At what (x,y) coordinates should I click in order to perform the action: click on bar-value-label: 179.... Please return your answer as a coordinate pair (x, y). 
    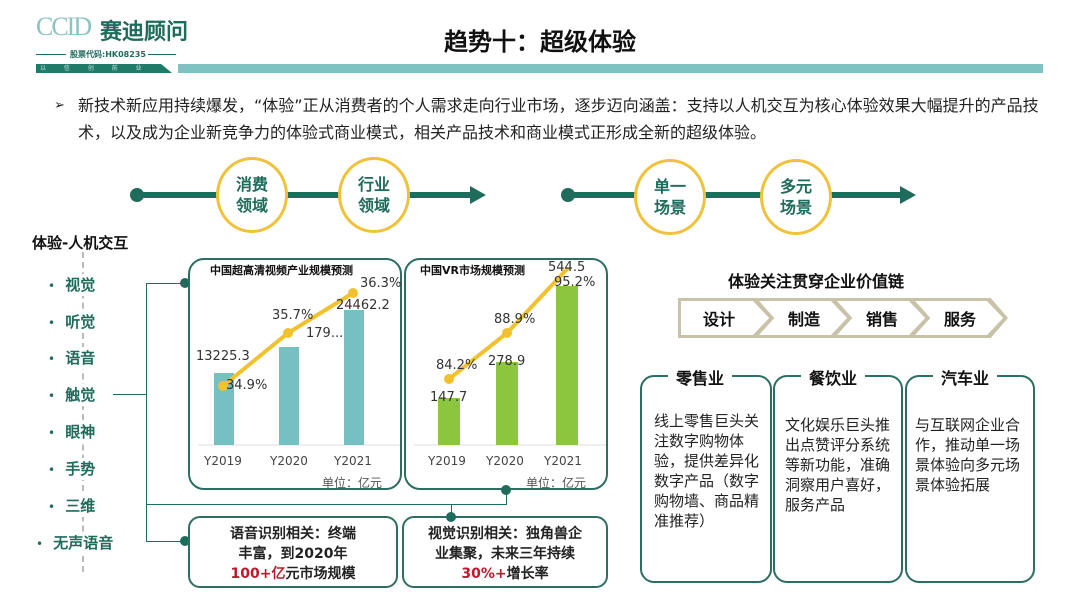
    Looking at the image, I should click on (325, 333).